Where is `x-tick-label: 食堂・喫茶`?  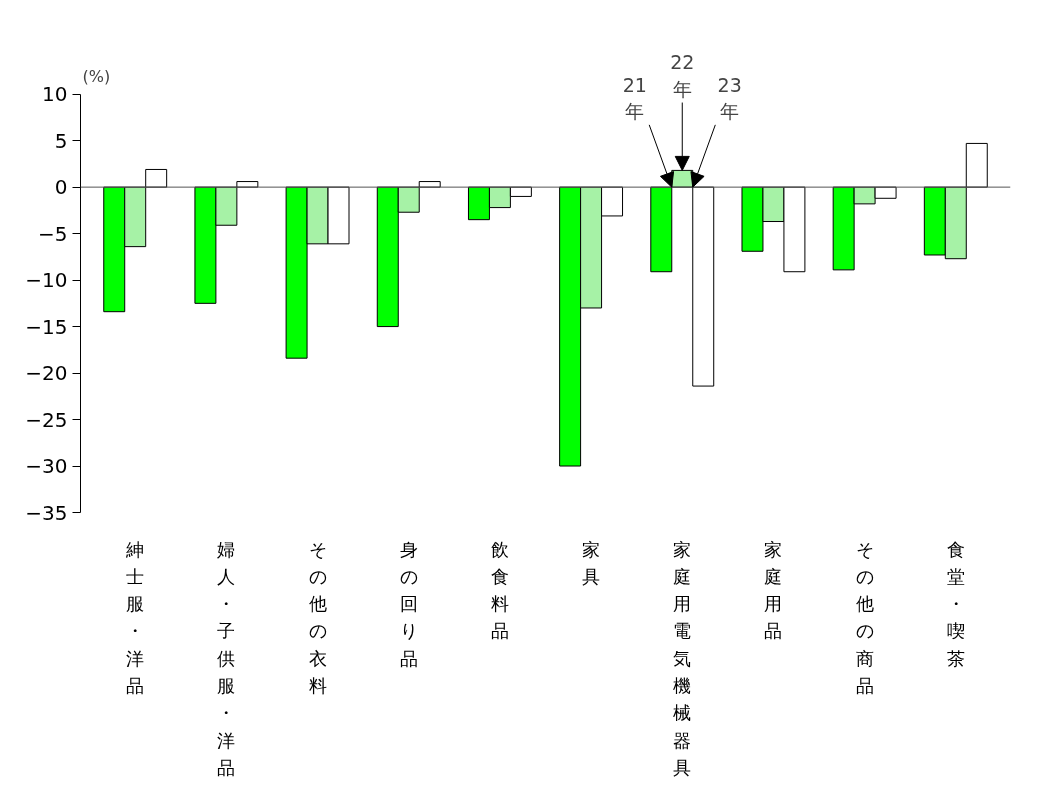
x-tick-label: 食堂・喫茶 is located at coordinates (955, 603).